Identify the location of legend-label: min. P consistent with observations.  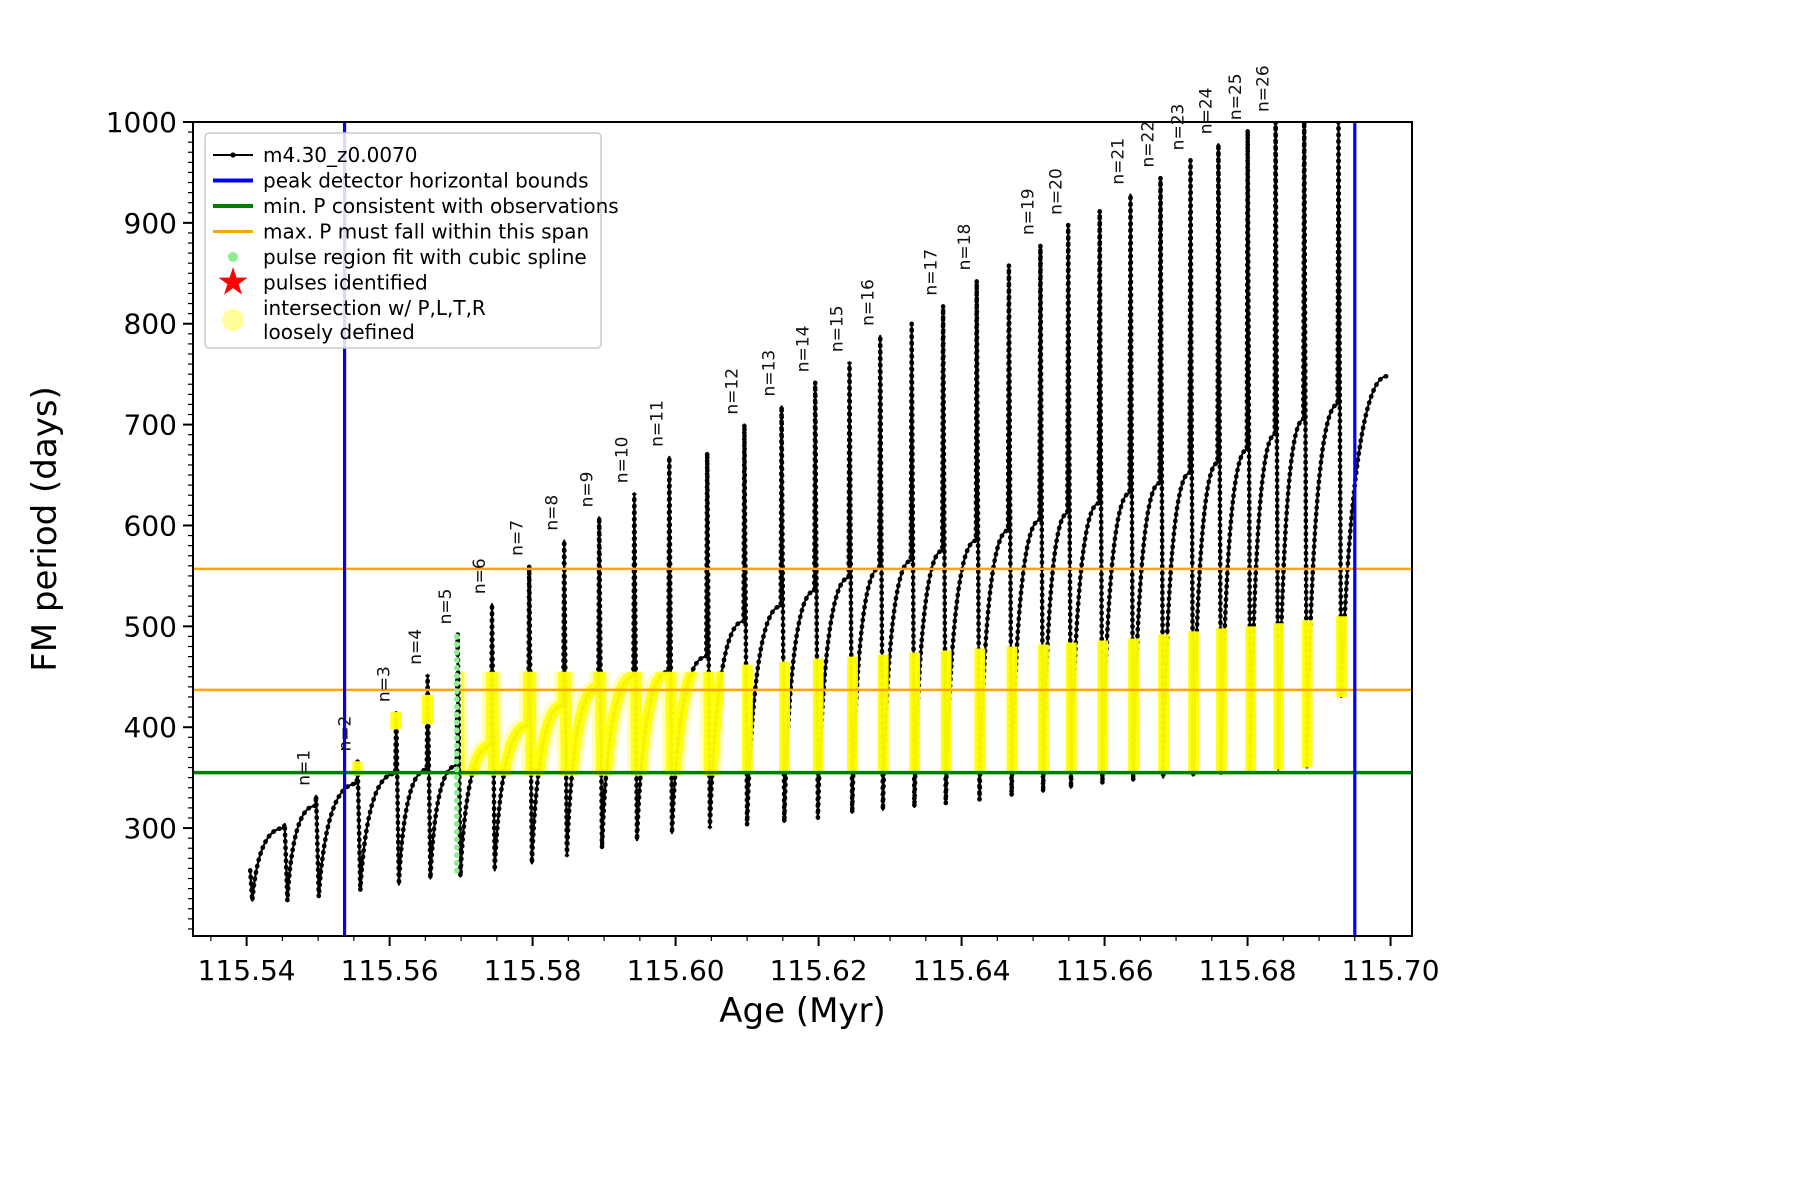
(441, 206).